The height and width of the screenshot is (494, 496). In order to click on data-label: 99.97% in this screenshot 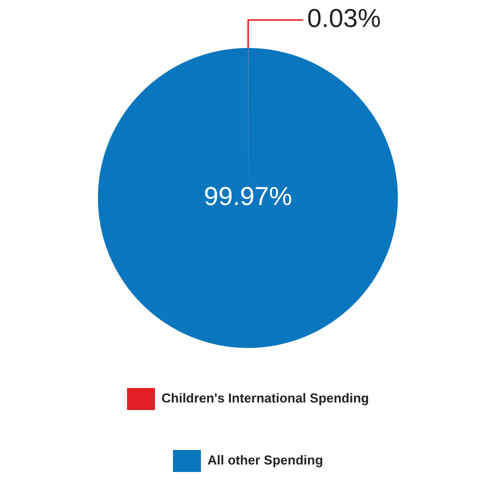, I will do `click(248, 196)`.